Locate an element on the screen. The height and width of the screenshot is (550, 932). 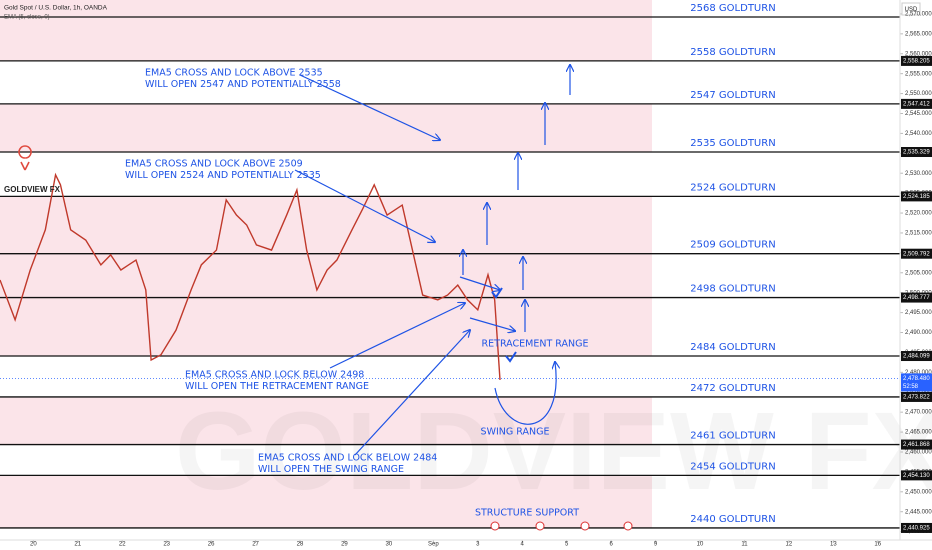
x-tick-label: 21 is located at coordinates (77, 545).